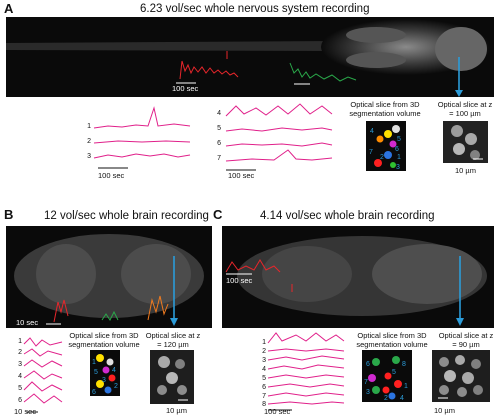 Image resolution: width=500 pixels, height=417 pixels. Describe the element at coordinates (279, 144) in the screenshot. I see `trace-a6` at that location.